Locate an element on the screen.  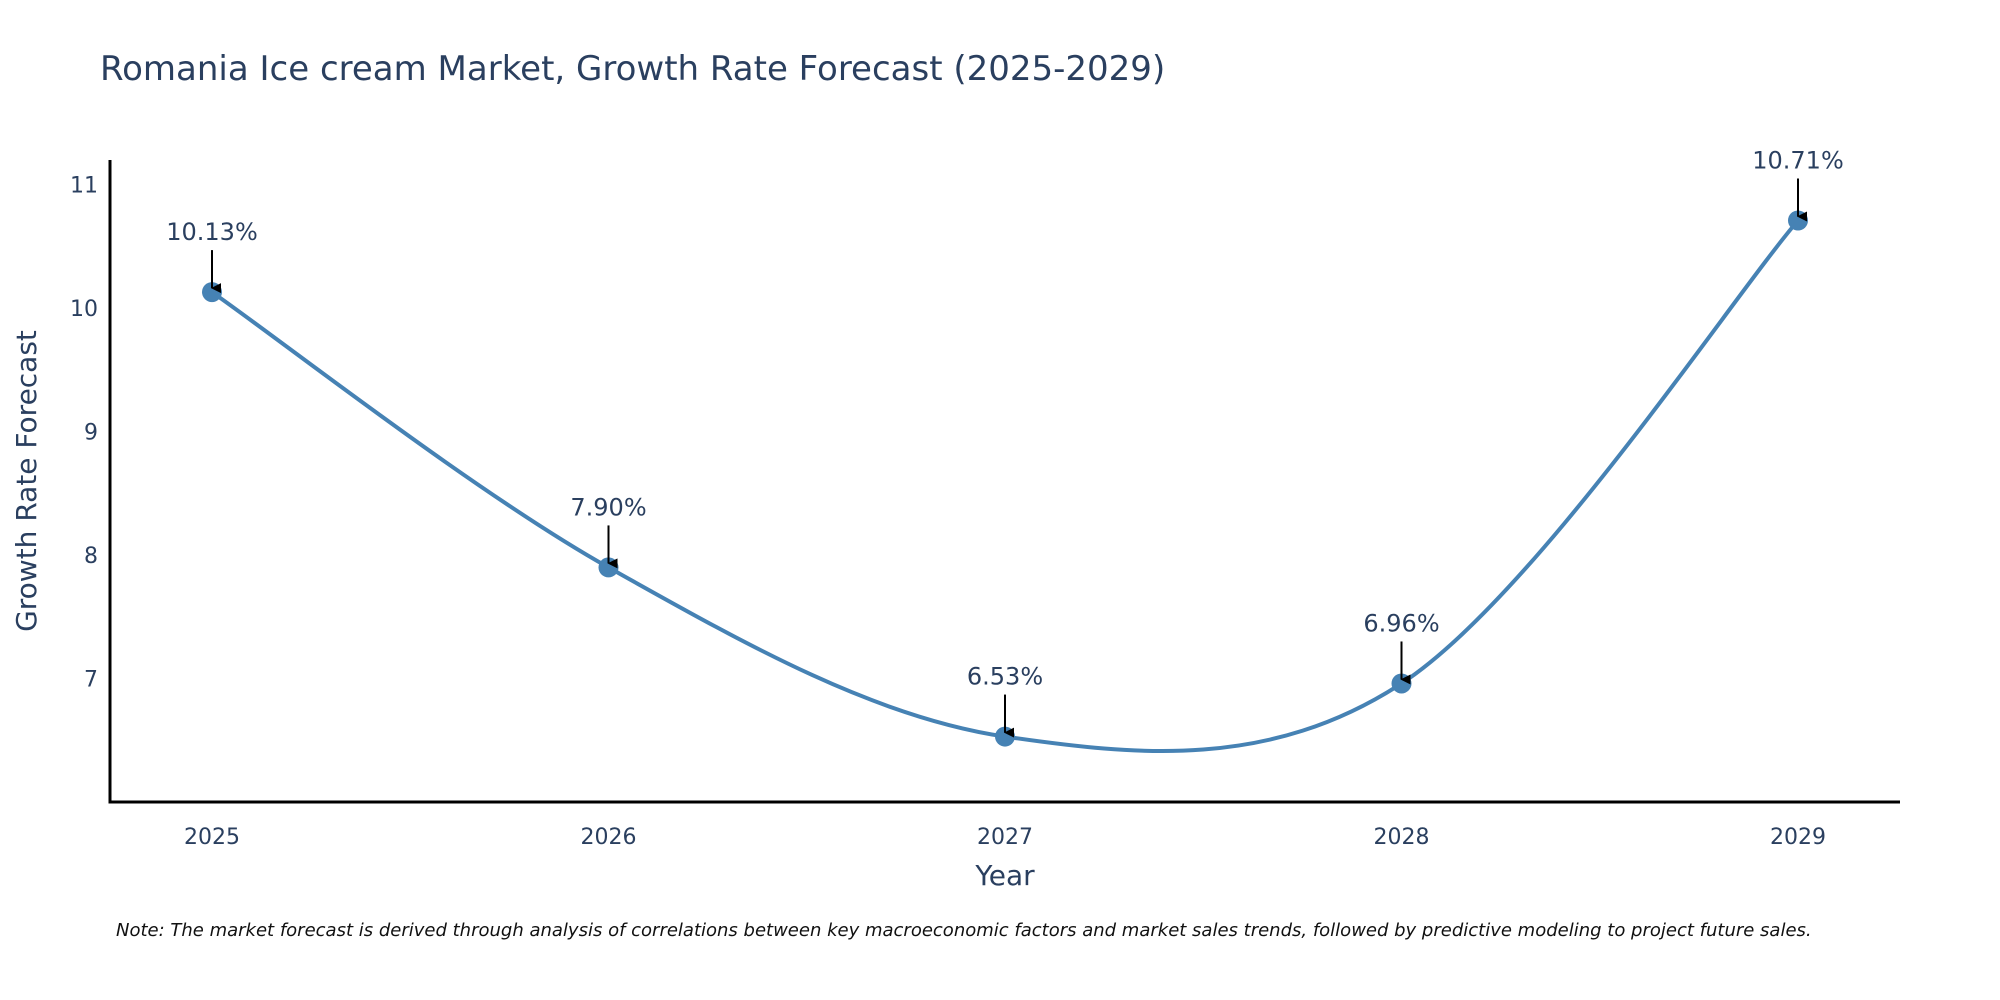
y-tick-label: 10 is located at coordinates (84, 309).